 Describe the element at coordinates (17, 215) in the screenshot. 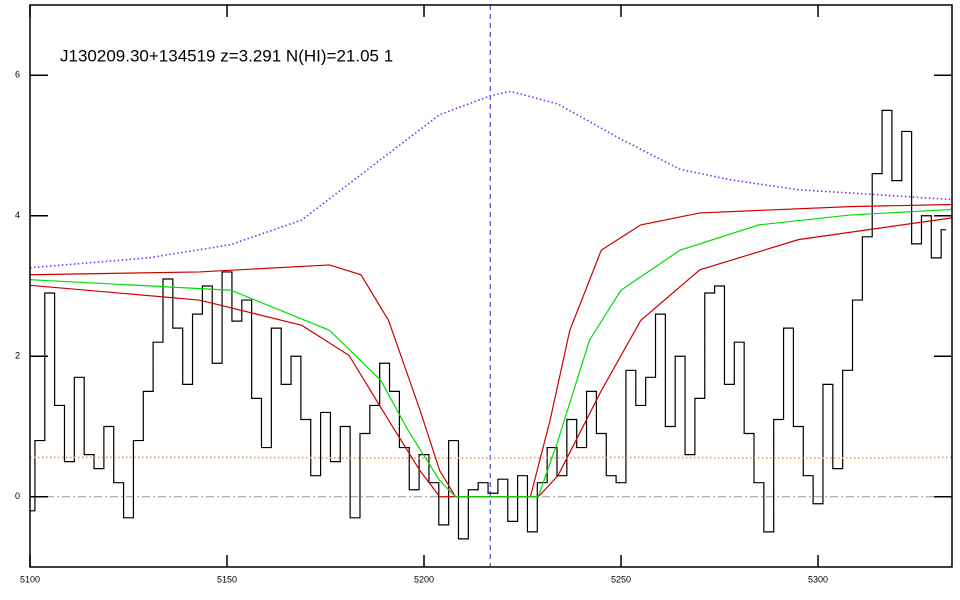

I see `y-tick-label: 4` at that location.